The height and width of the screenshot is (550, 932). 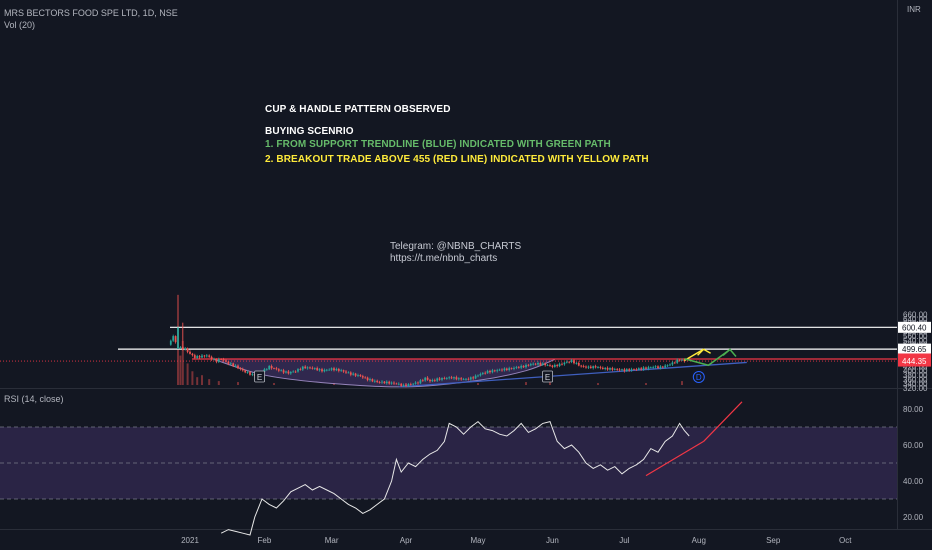 What do you see at coordinates (773, 540) in the screenshot?
I see `time-tick-label: Sep` at bounding box center [773, 540].